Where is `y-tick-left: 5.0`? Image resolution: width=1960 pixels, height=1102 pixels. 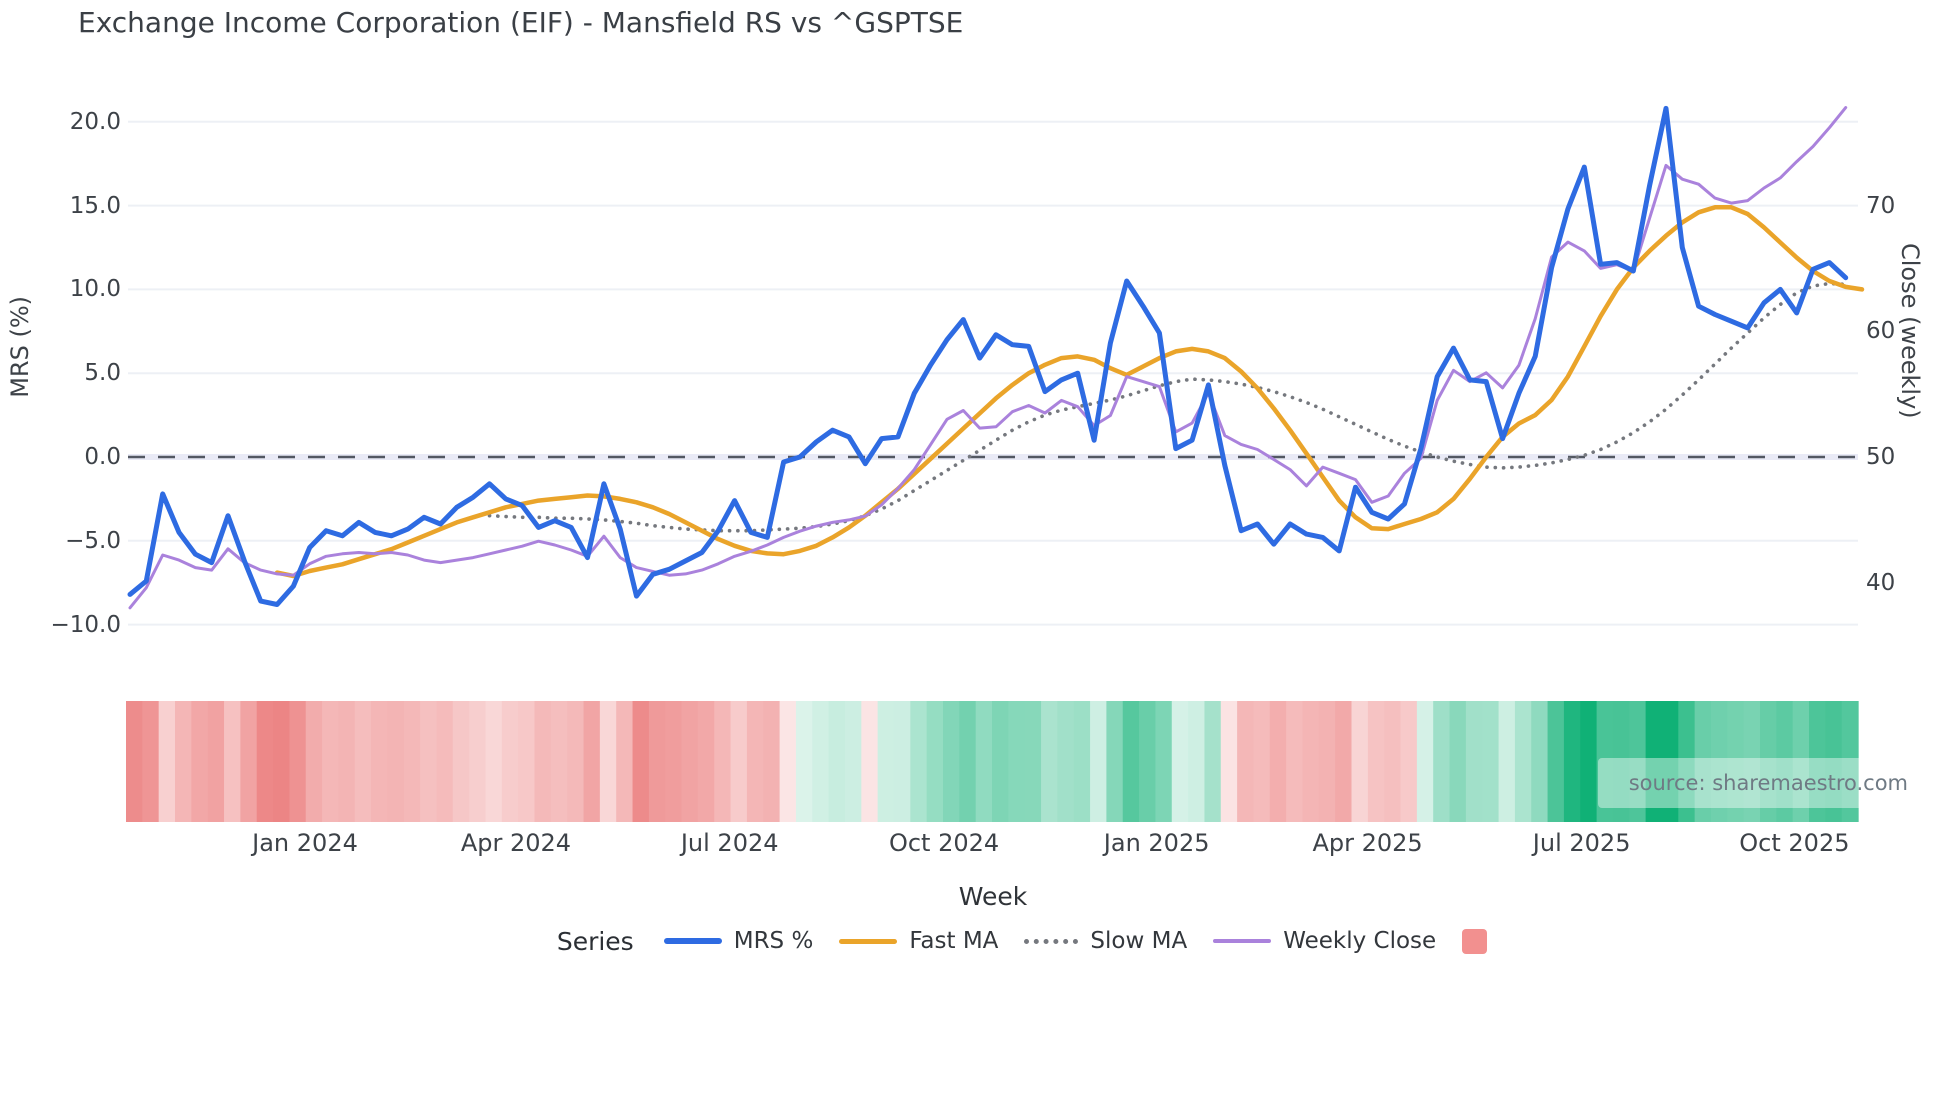
y-tick-left: 5.0 is located at coordinates (102, 373).